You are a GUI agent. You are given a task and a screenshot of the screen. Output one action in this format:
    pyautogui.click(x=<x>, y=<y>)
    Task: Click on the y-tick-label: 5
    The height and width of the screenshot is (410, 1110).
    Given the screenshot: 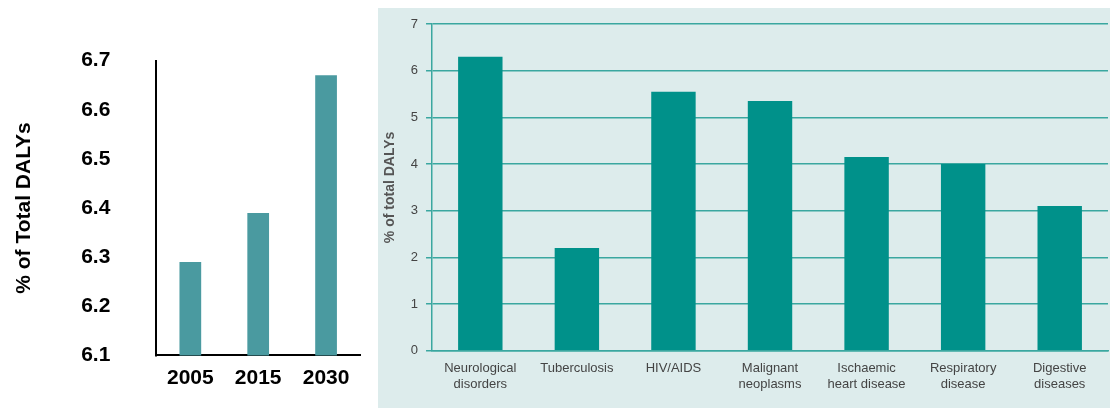 What is the action you would take?
    pyautogui.click(x=414, y=116)
    